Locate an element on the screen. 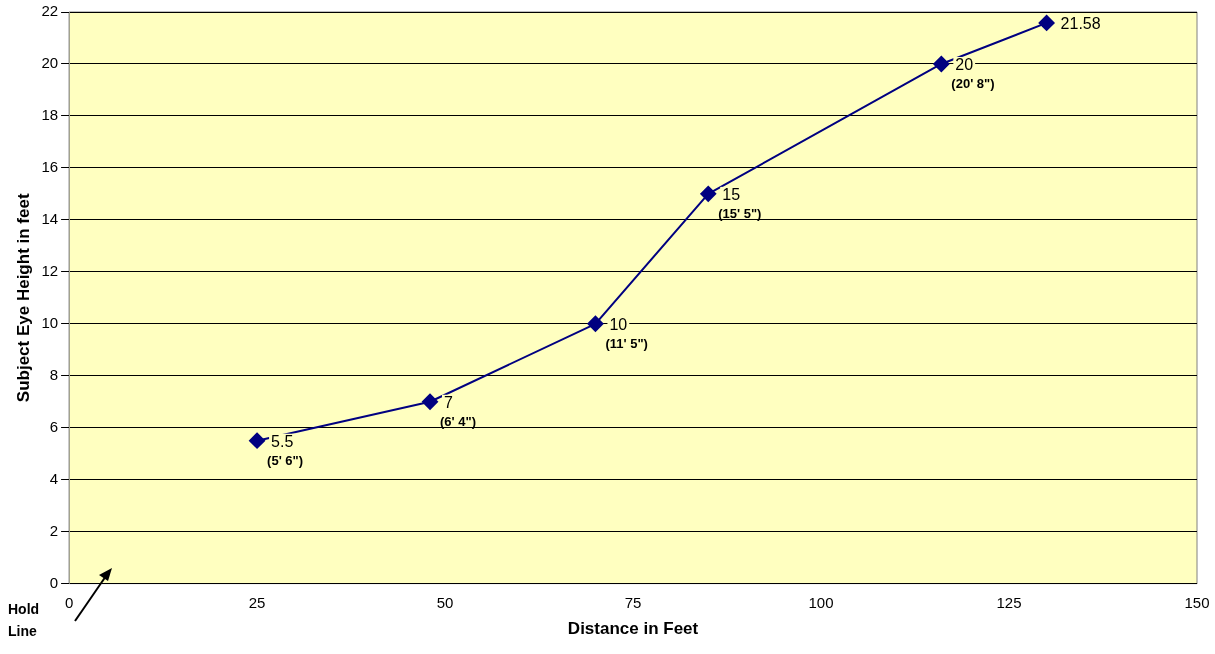 Image resolution: width=1215 pixels, height=654 pixels. annotation: (5' 6") is located at coordinates (285, 460).